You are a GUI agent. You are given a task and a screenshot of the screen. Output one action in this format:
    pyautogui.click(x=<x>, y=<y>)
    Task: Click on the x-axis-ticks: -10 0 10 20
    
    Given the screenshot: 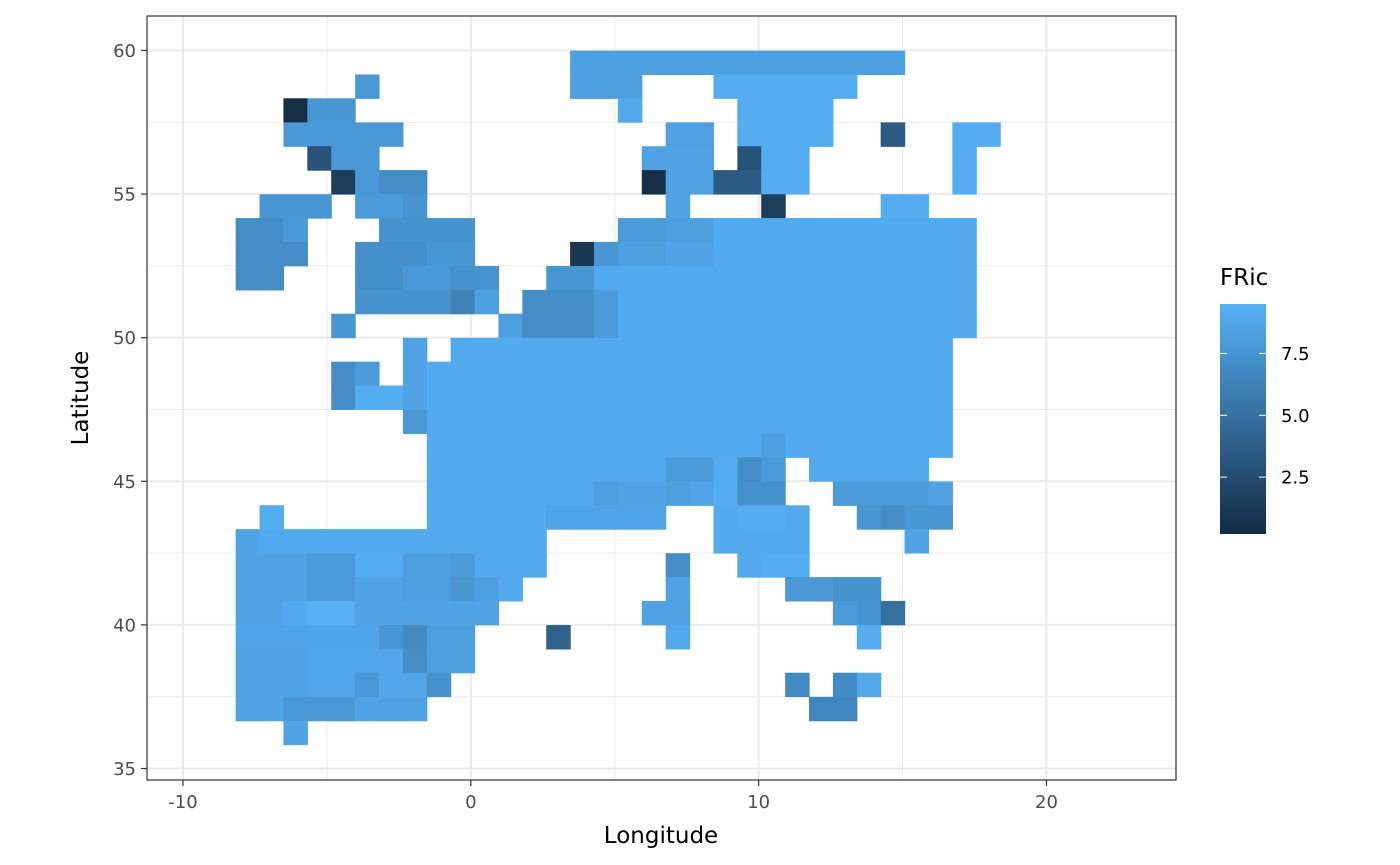 What is the action you would take?
    pyautogui.click(x=613, y=796)
    